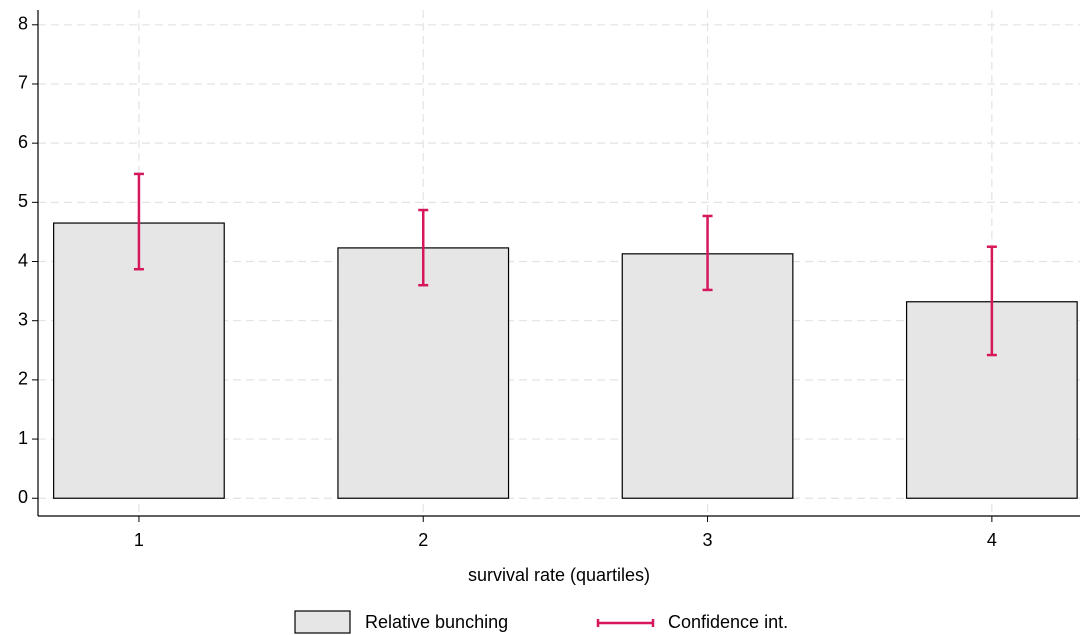 This screenshot has height=635, width=1083. I want to click on x-tick-label: 3, so click(708, 540).